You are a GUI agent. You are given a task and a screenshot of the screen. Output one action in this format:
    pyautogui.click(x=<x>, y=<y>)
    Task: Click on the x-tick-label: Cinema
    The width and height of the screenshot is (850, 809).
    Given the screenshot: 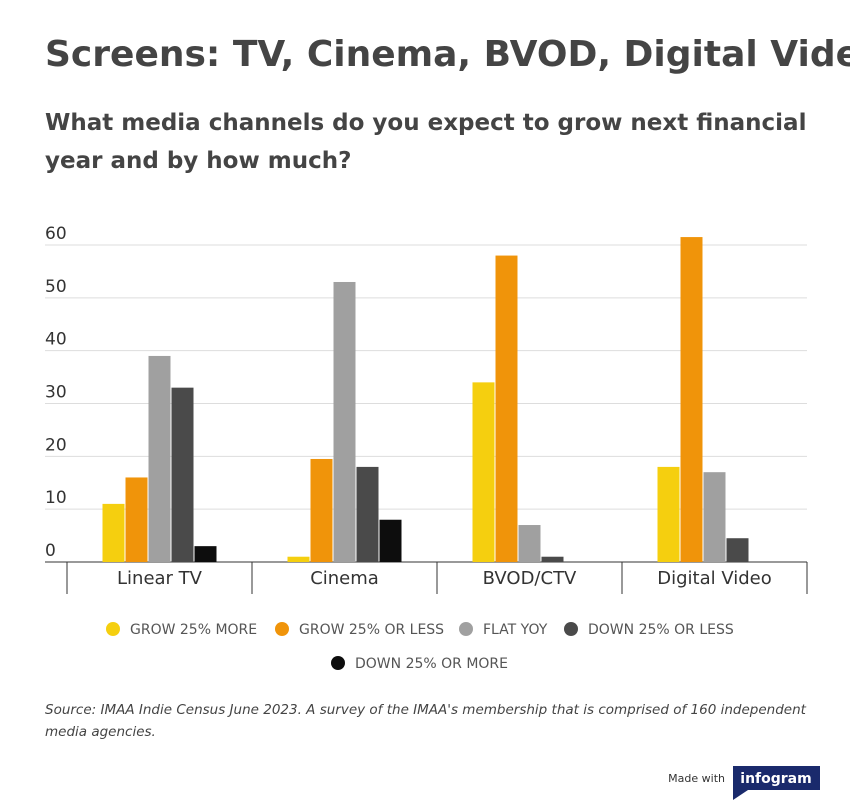 What is the action you would take?
    pyautogui.click(x=344, y=578)
    